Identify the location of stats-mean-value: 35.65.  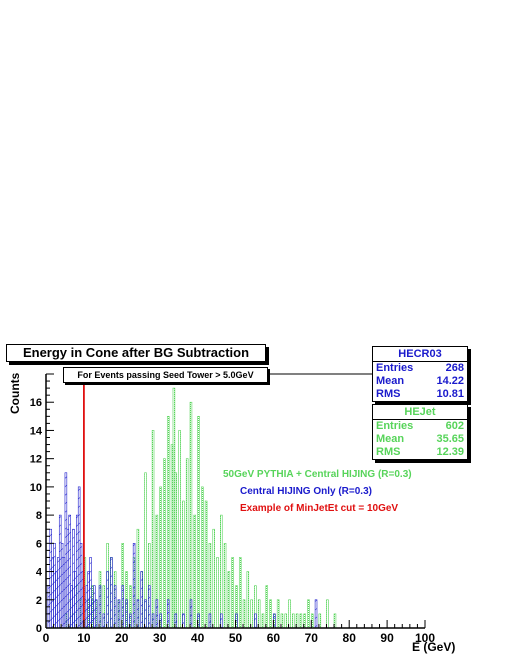
(450, 439).